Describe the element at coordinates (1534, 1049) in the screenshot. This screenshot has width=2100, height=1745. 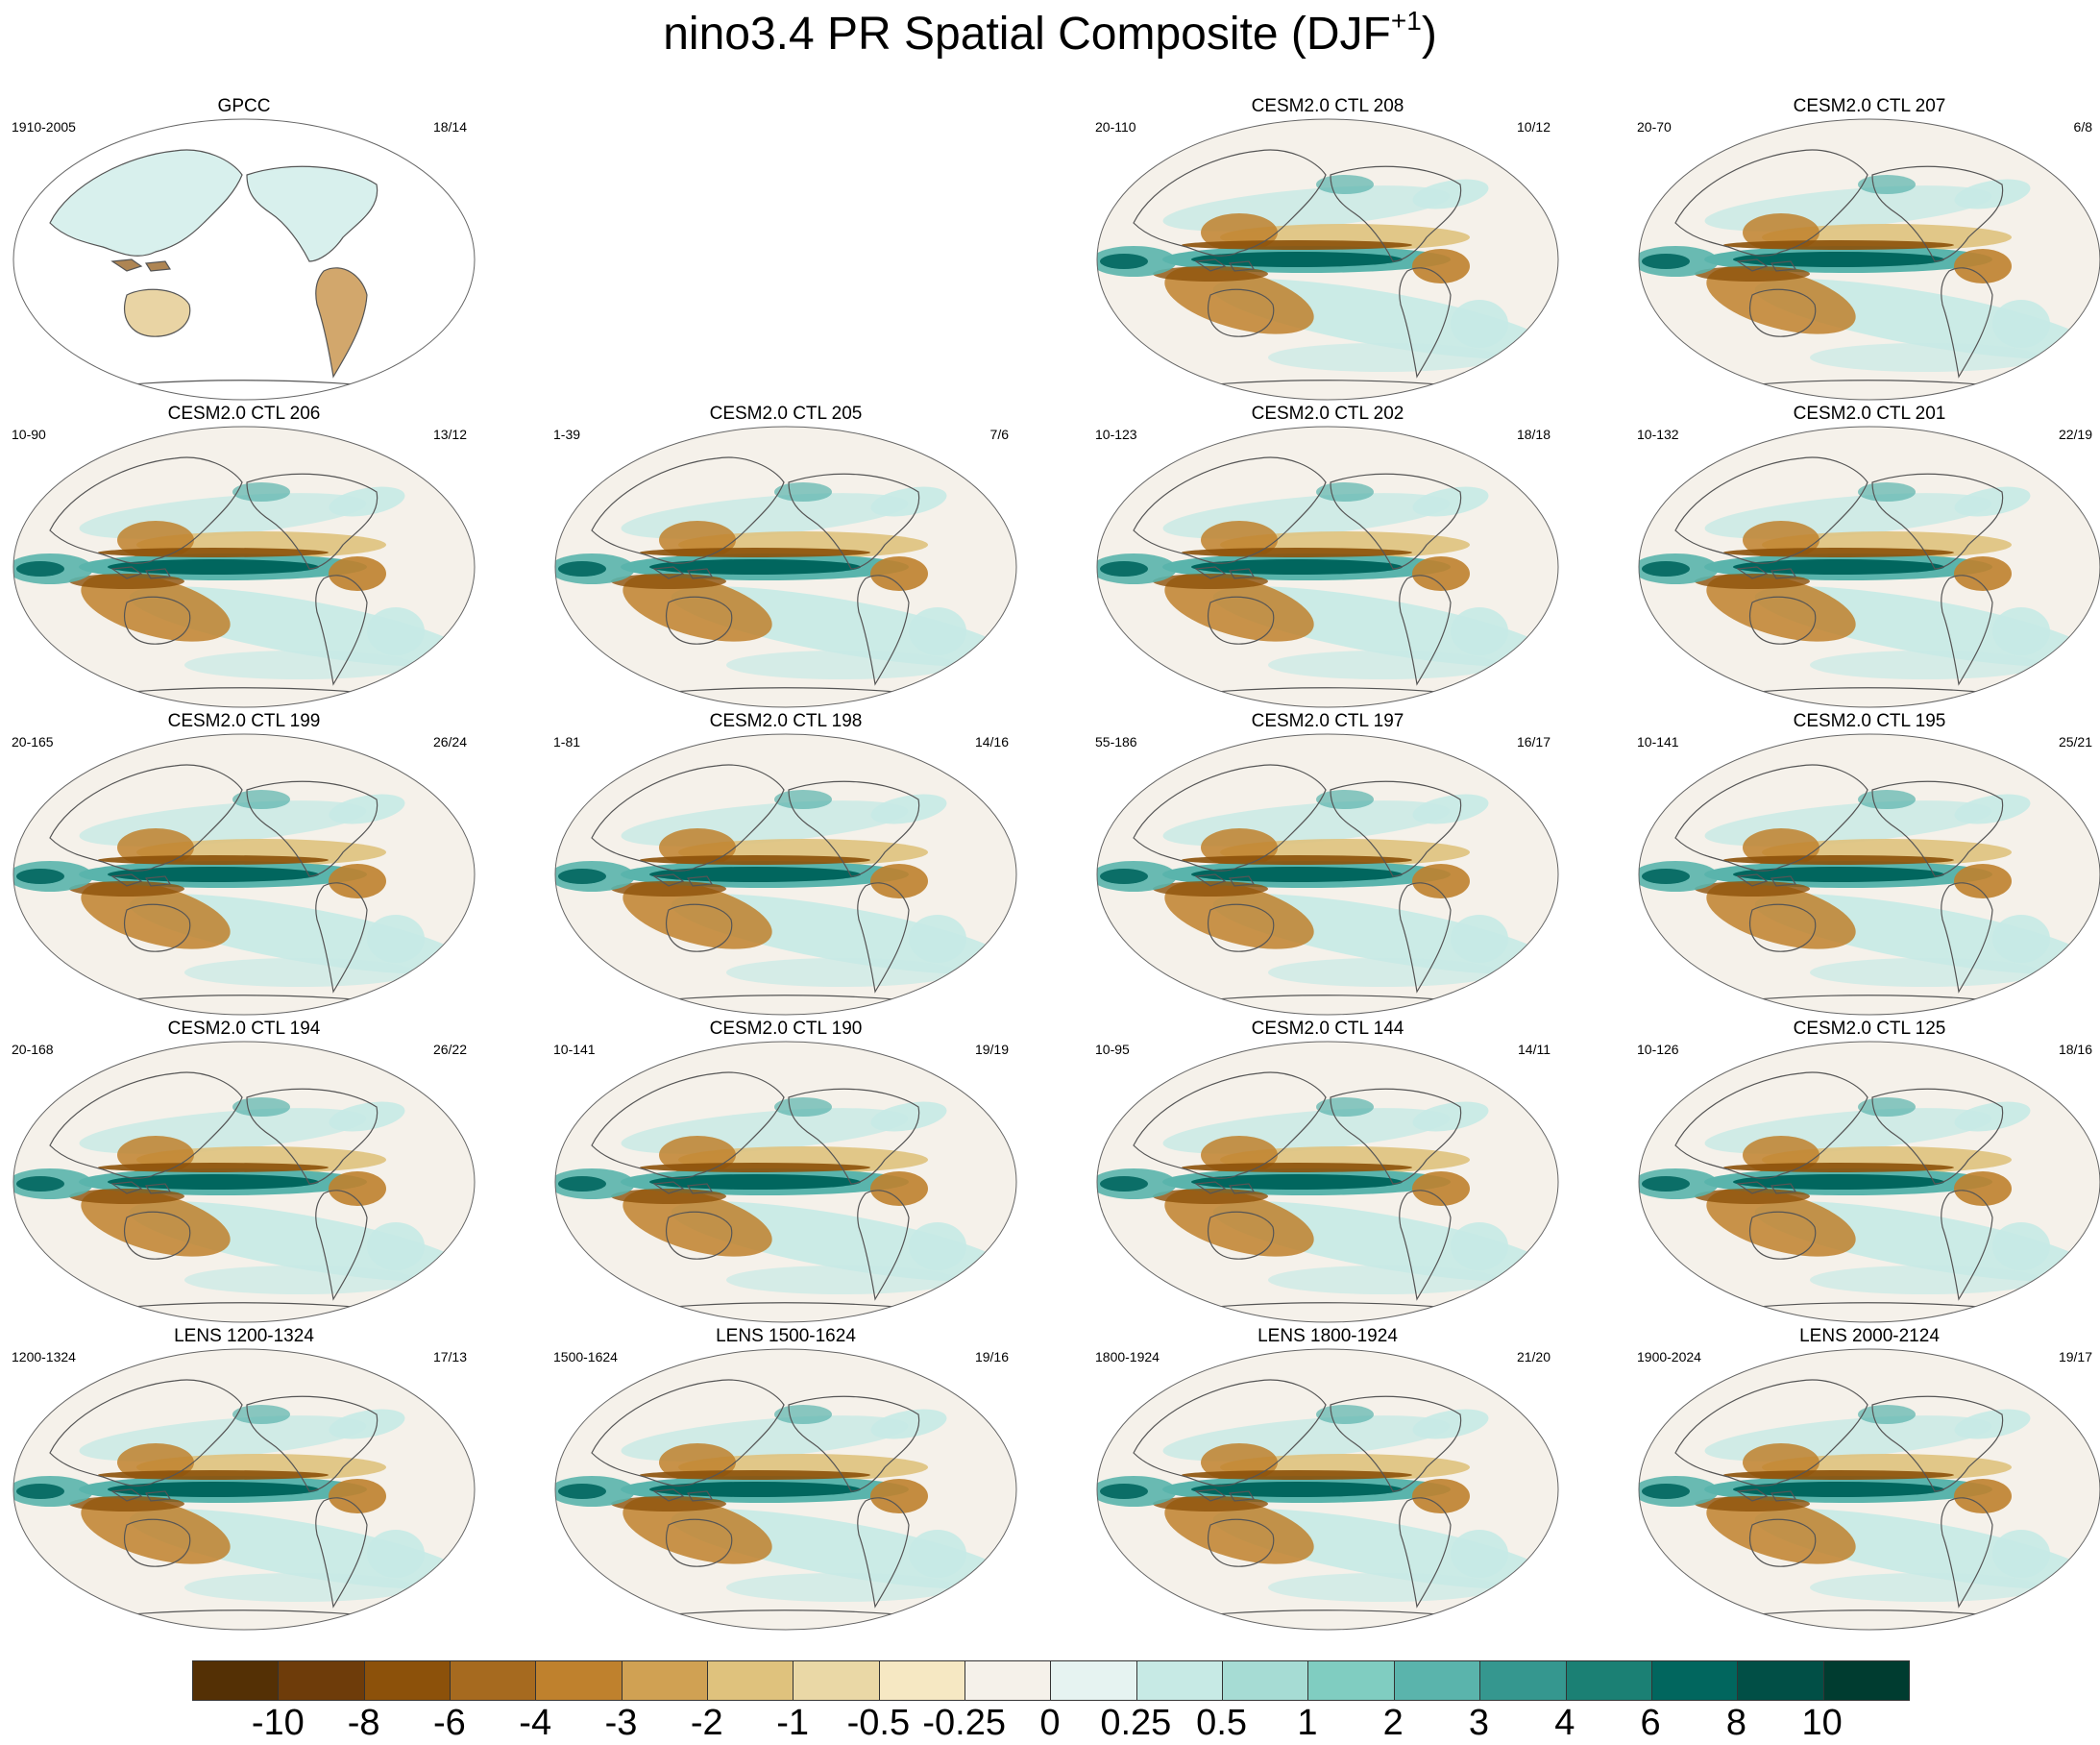
I see `panel-event-counts: 14/11` at that location.